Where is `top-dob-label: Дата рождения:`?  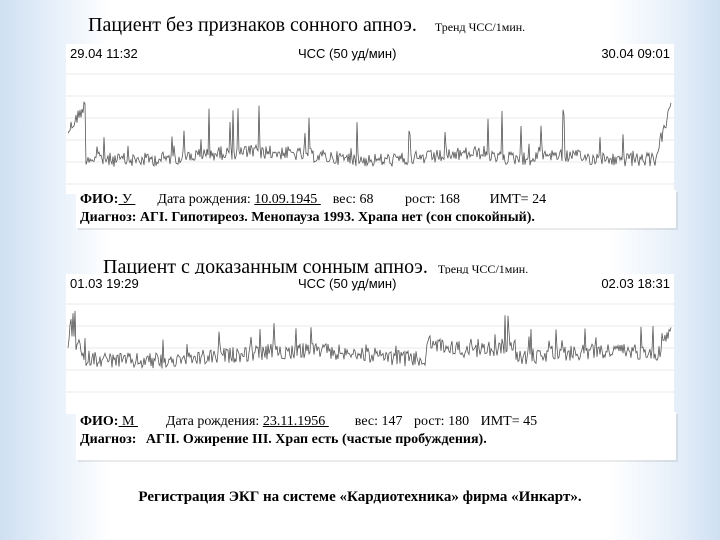 top-dob-label: Дата рождения: is located at coordinates (204, 199).